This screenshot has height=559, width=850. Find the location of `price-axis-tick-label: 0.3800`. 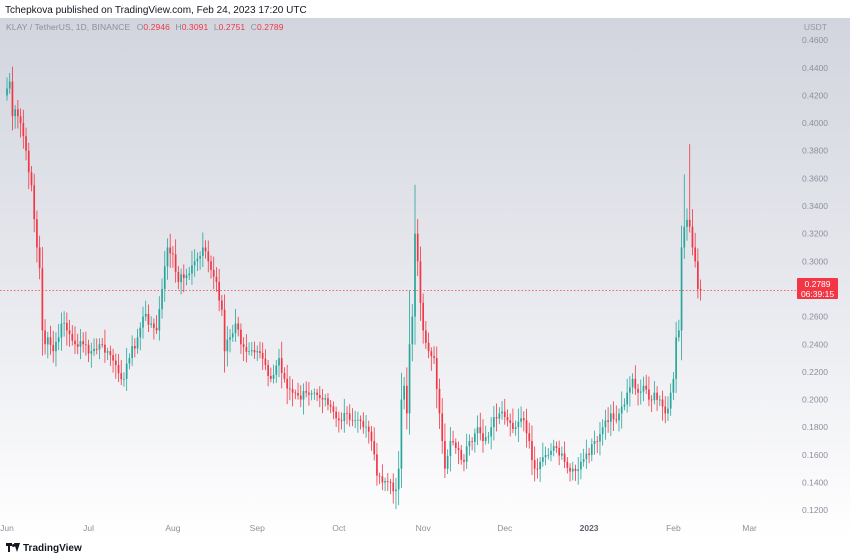

price-axis-tick-label: 0.3800 is located at coordinates (815, 151).